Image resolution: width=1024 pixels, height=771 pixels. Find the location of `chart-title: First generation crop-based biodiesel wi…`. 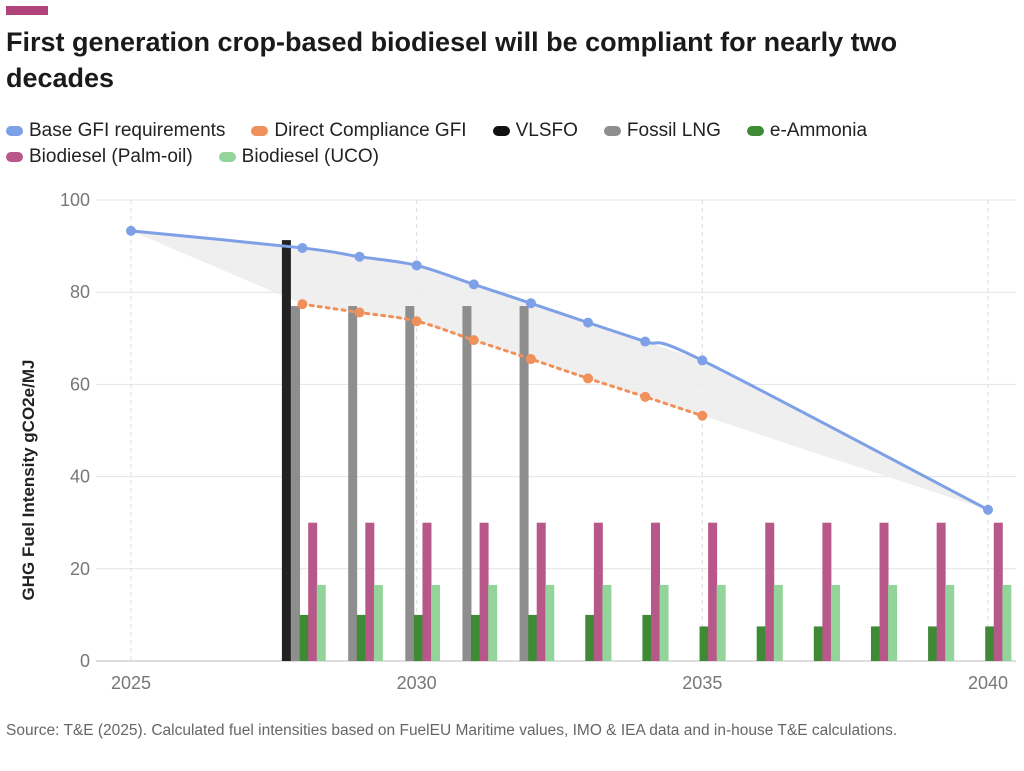

chart-title: First generation crop-based biodiesel wi… is located at coordinates (452, 60).